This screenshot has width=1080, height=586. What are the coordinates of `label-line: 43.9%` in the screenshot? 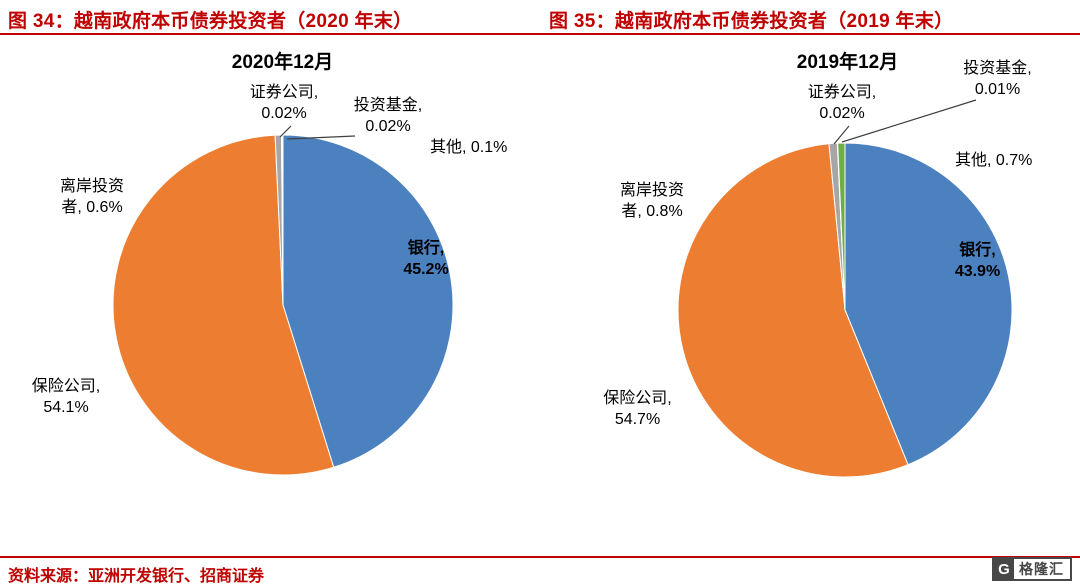 It's located at (977, 272).